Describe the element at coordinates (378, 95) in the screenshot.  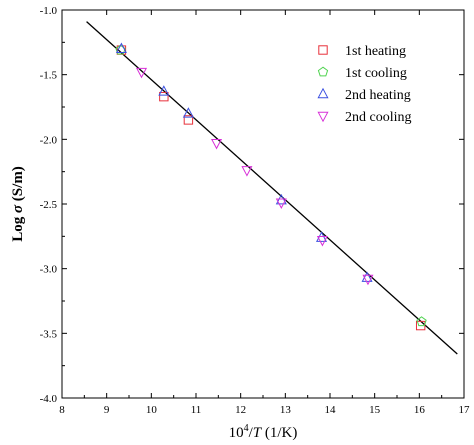
I see `legend-label: 2nd heating` at that location.